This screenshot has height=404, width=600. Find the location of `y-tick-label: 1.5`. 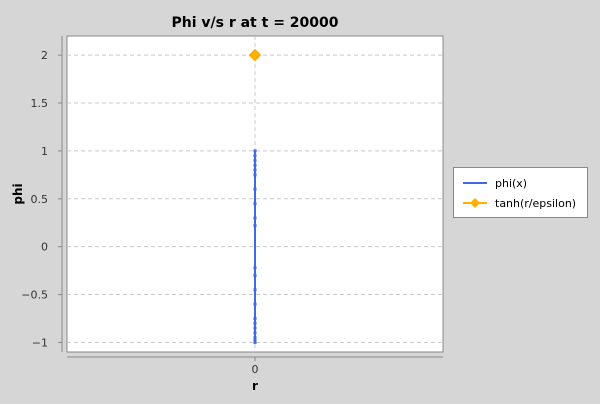

y-tick-label: 1.5 is located at coordinates (40, 103).